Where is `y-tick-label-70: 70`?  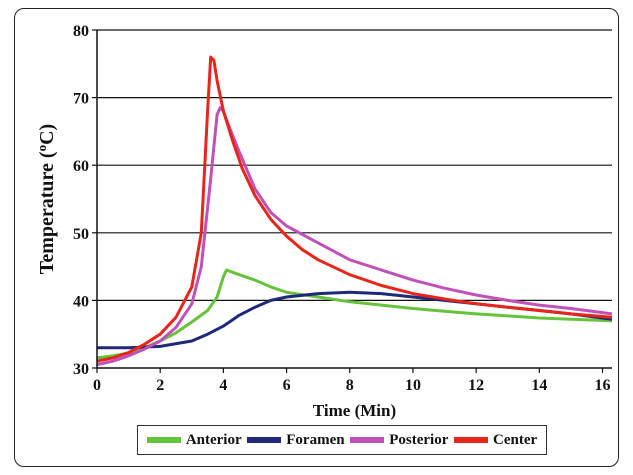
y-tick-label-70: 70 is located at coordinates (81, 99).